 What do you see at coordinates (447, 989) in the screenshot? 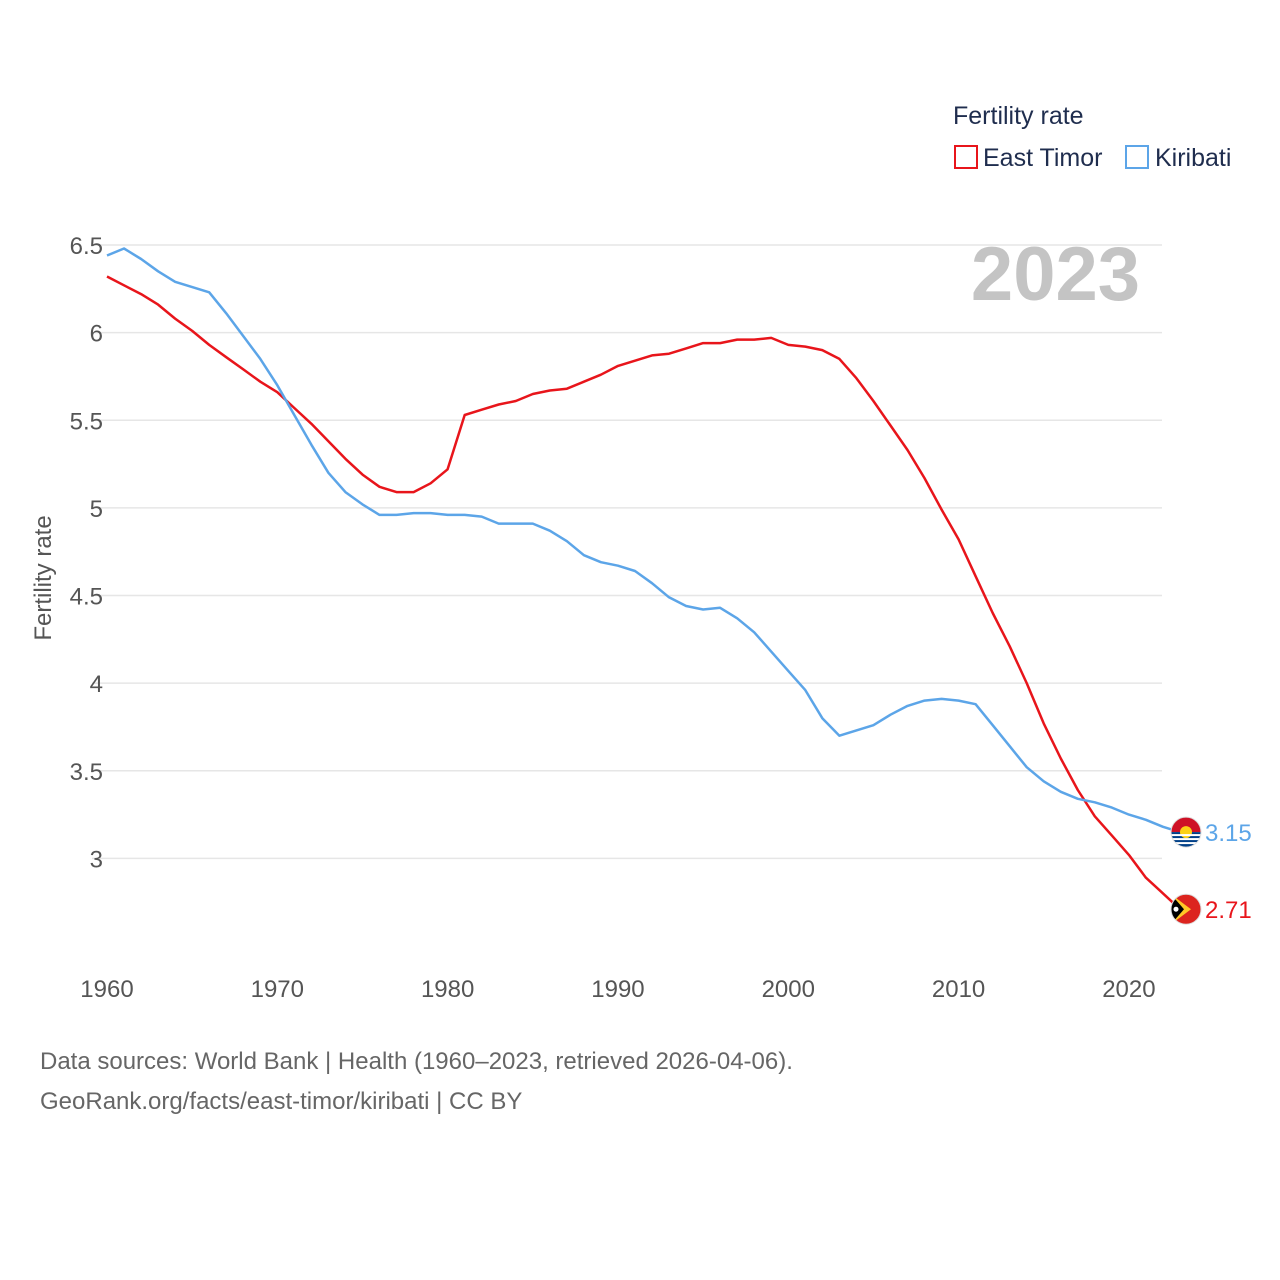
I see `x-tick-label: 1980` at bounding box center [447, 989].